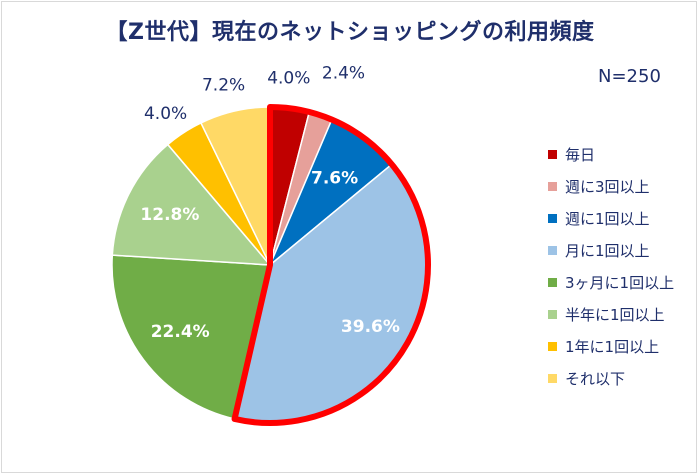 This screenshot has width=700, height=476. What do you see at coordinates (169, 215) in the screenshot?
I see `data-label-6: 12.8%` at bounding box center [169, 215].